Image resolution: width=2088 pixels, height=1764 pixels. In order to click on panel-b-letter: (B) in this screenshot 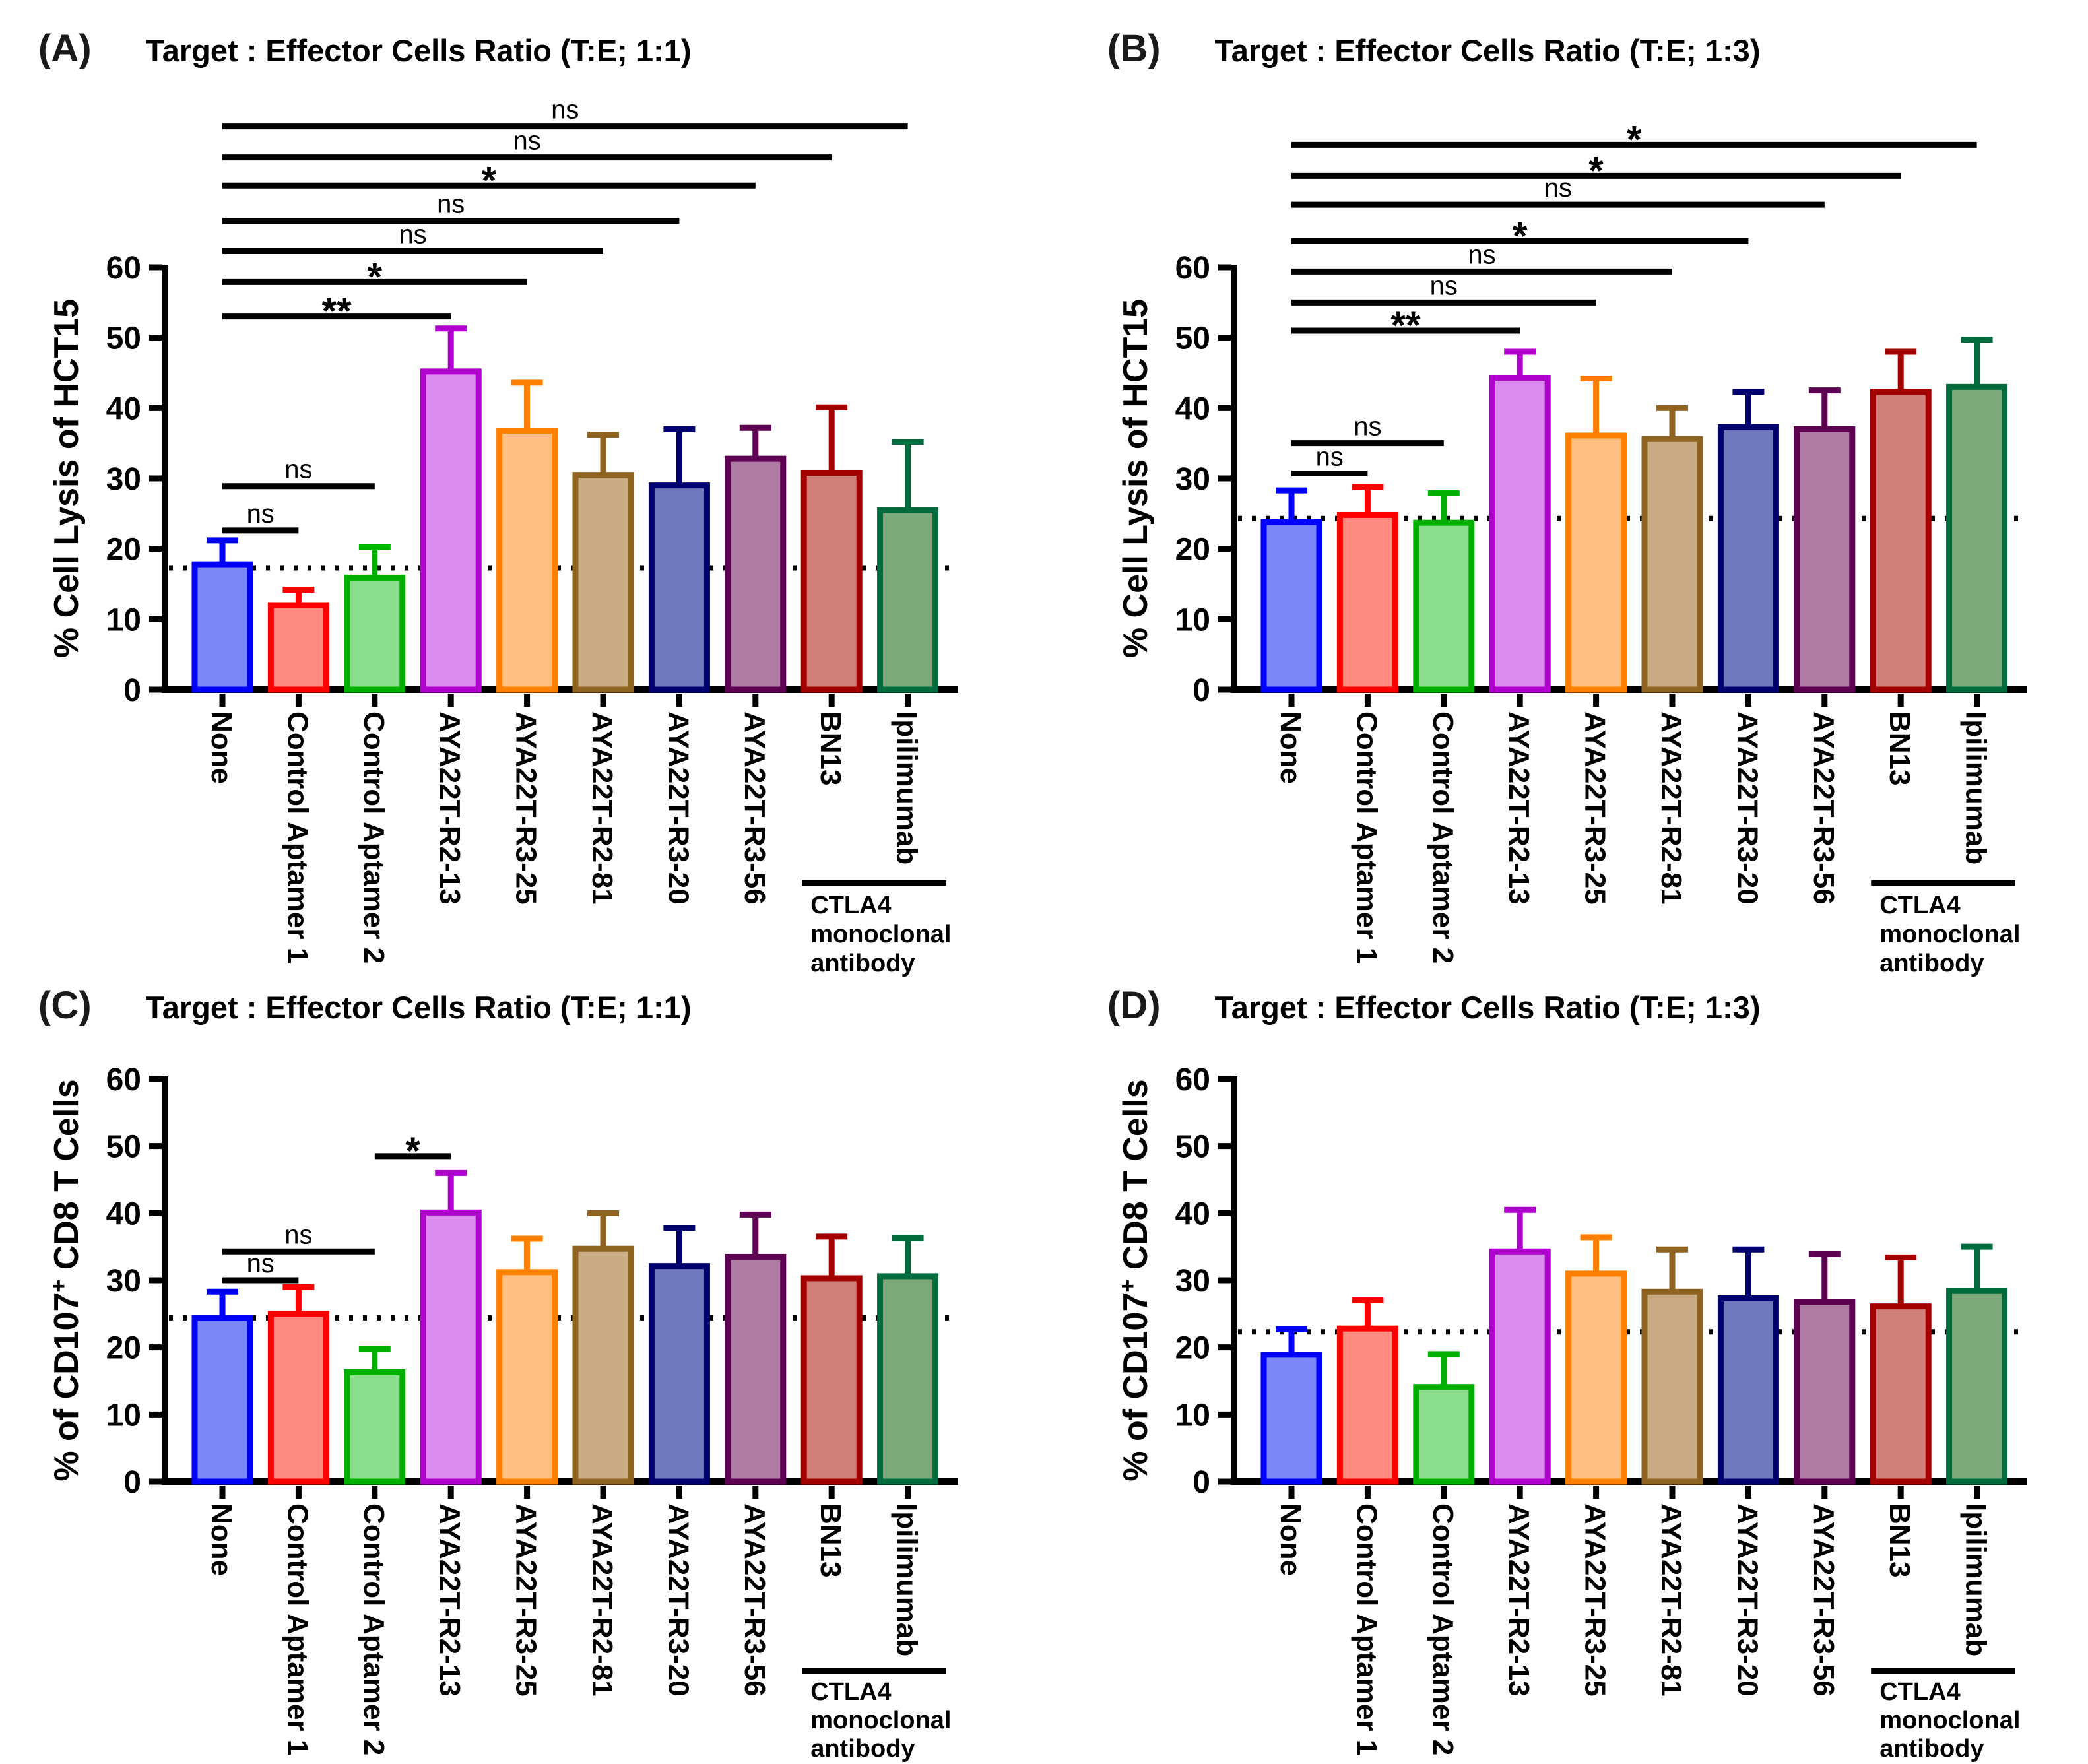, I will do `click(1134, 48)`.